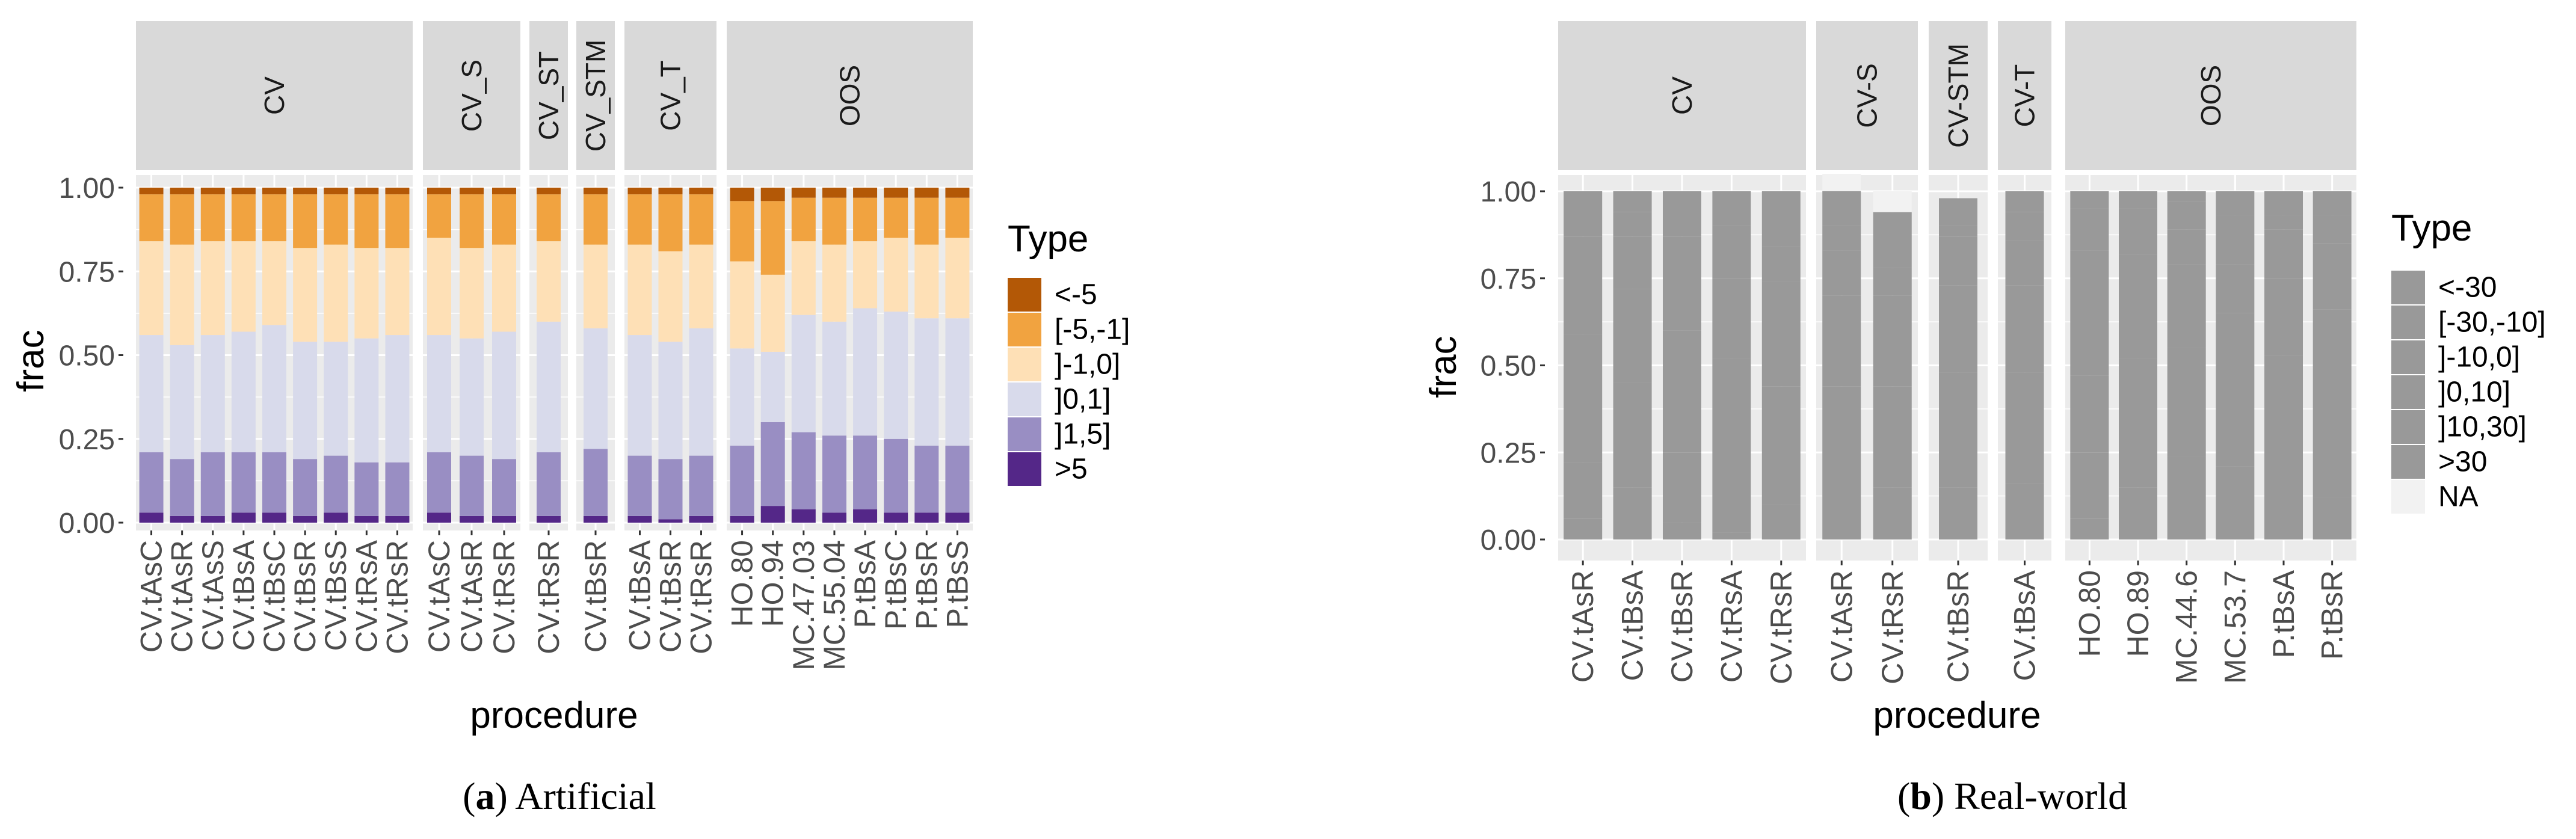 Image resolution: width=2576 pixels, height=839 pixels. Describe the element at coordinates (1083, 400) in the screenshot. I see `legend-label: ]0,1]` at that location.